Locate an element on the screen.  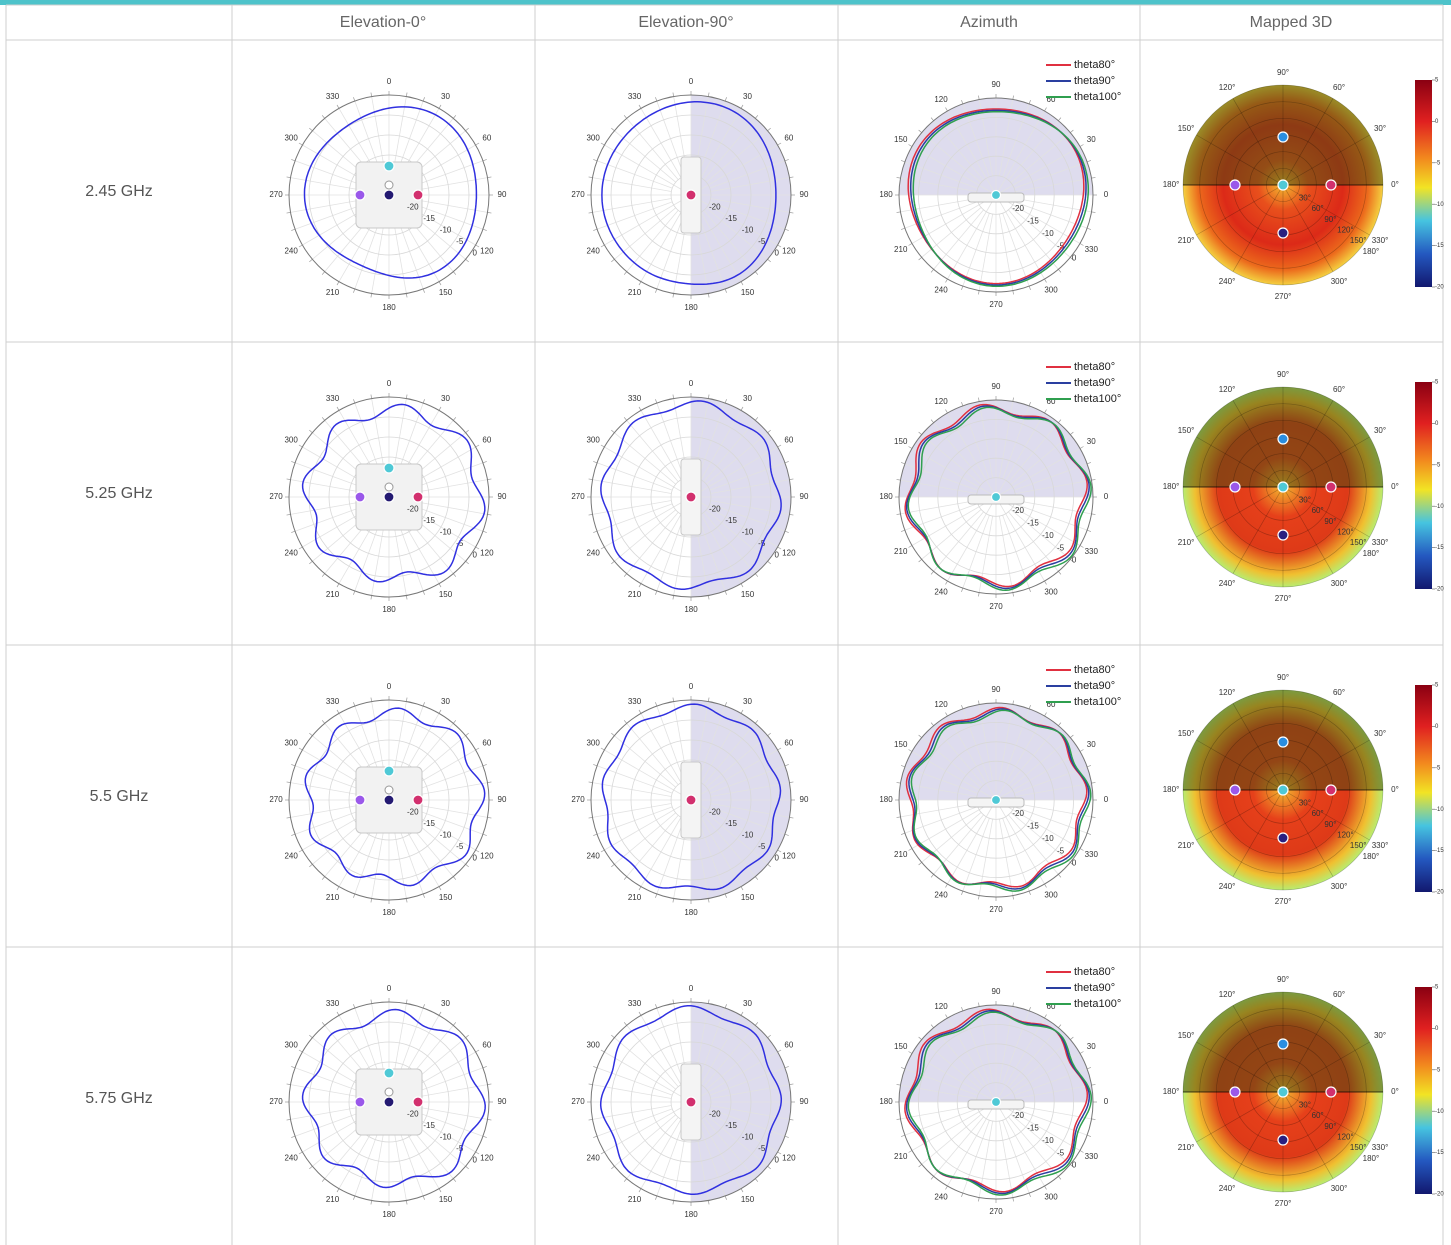
angle-label: 330 is located at coordinates (635, 701).